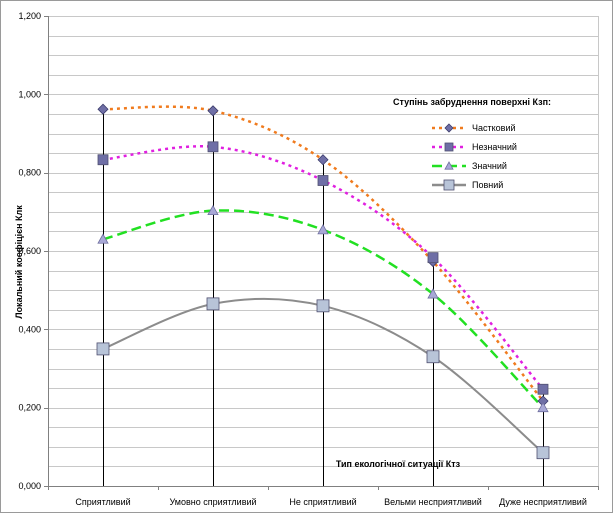 The height and width of the screenshot is (513, 613). What do you see at coordinates (494, 147) in the screenshot?
I see `legend-label: Незначний` at bounding box center [494, 147].